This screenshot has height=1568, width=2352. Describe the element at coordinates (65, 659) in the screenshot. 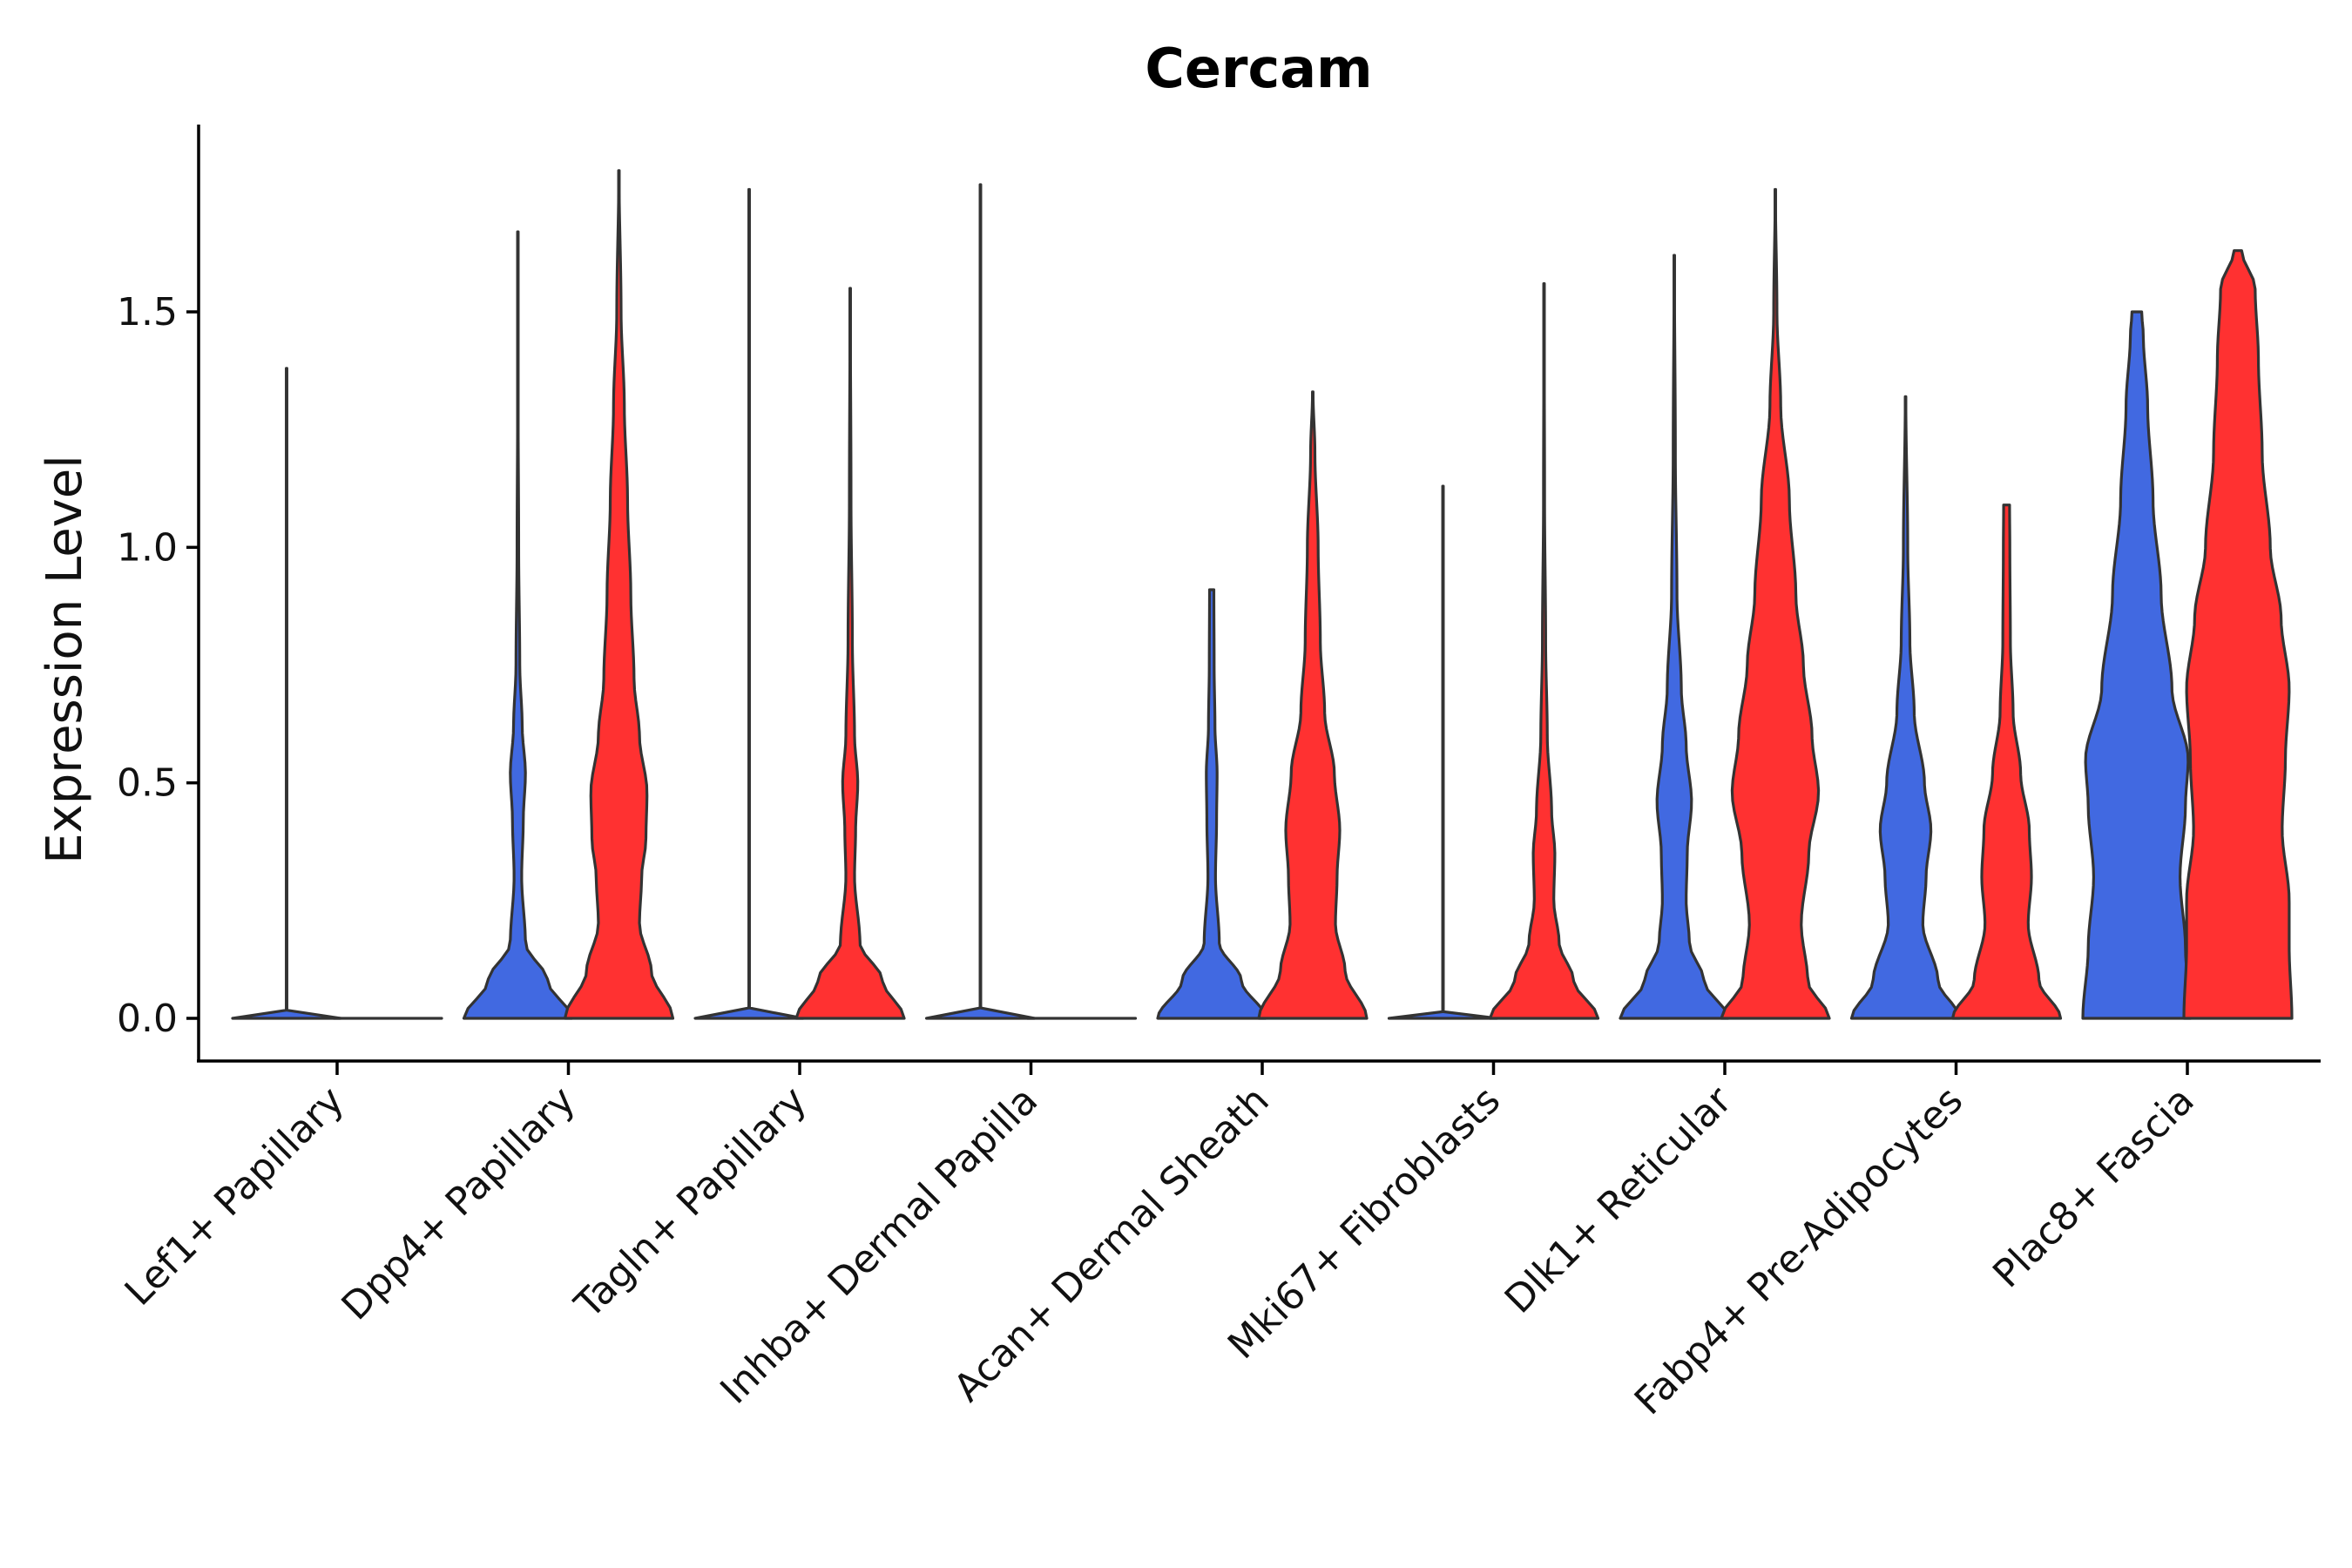

I see `y-axis-label: Expression Level` at that location.